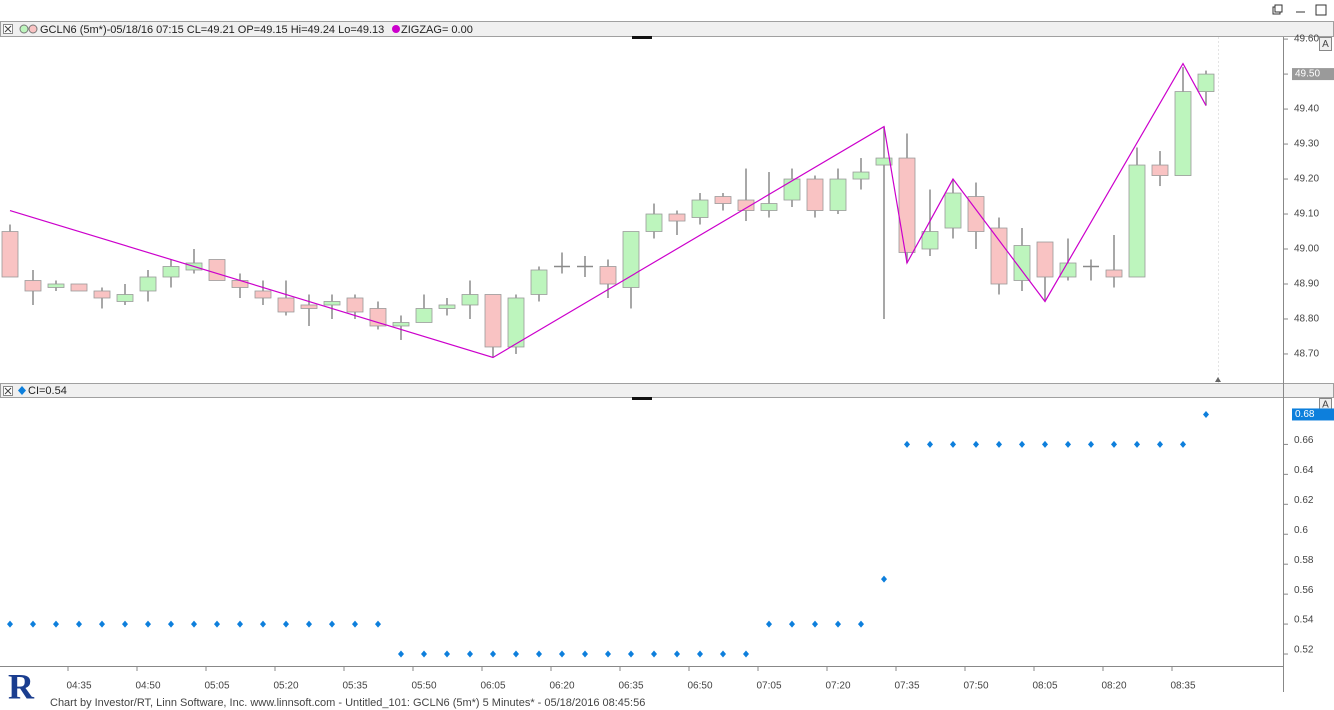 Image resolution: width=1334 pixels, height=710 pixels. I want to click on x-tick-label: 05:50, so click(423, 686).